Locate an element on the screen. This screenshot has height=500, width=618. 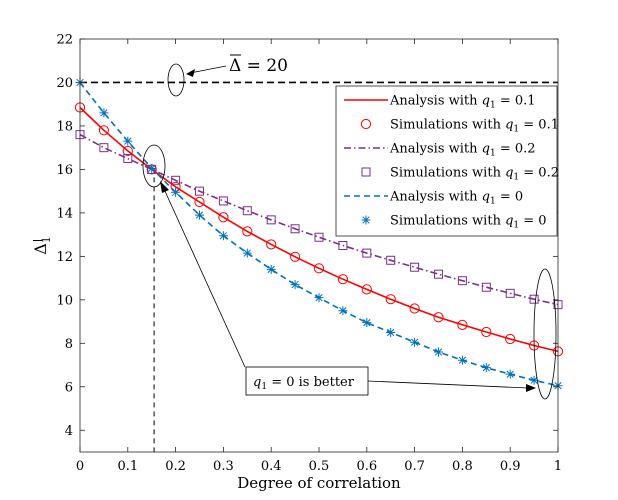
y-axis-label-symbol: Δ is located at coordinates (40, 249).